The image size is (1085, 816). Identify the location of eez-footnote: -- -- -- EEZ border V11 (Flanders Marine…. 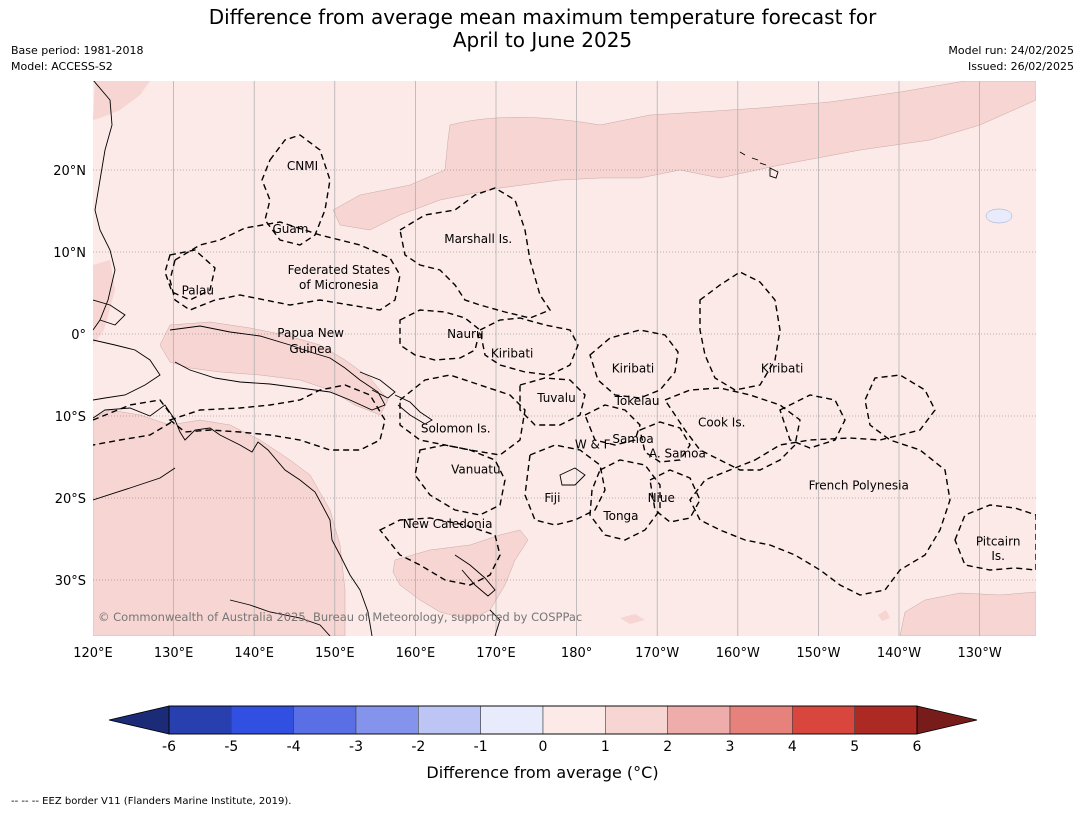
(151, 801).